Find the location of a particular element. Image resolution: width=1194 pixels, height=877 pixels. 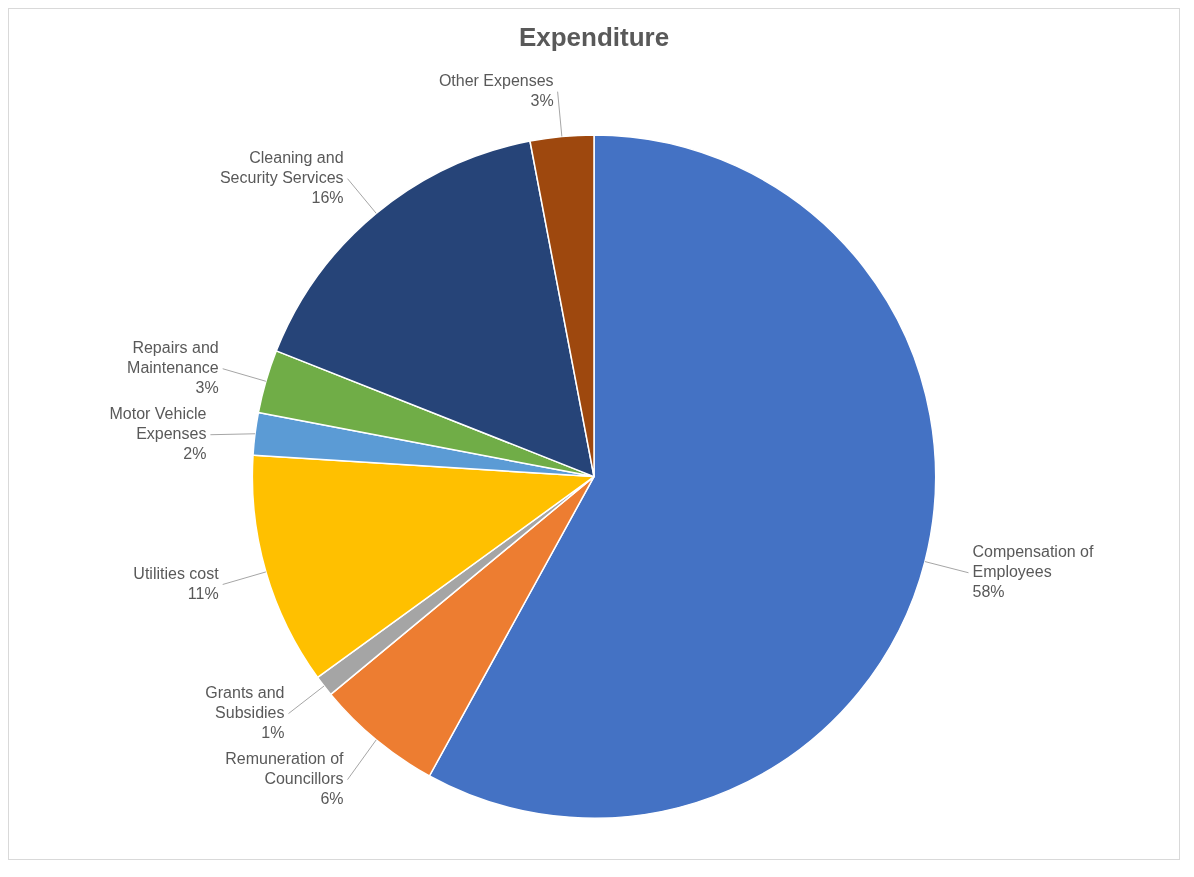

slice-label: Motor Vehicle Expenses is located at coordinates (158, 424).